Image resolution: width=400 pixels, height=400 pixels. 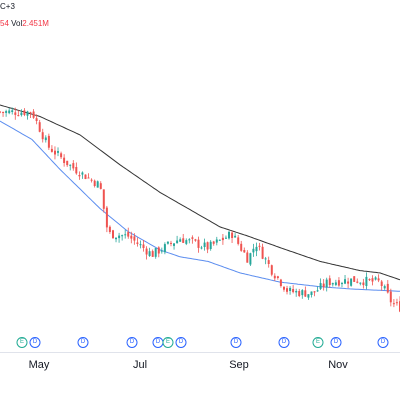 What do you see at coordinates (140, 365) in the screenshot?
I see `month-label: Jul` at bounding box center [140, 365].